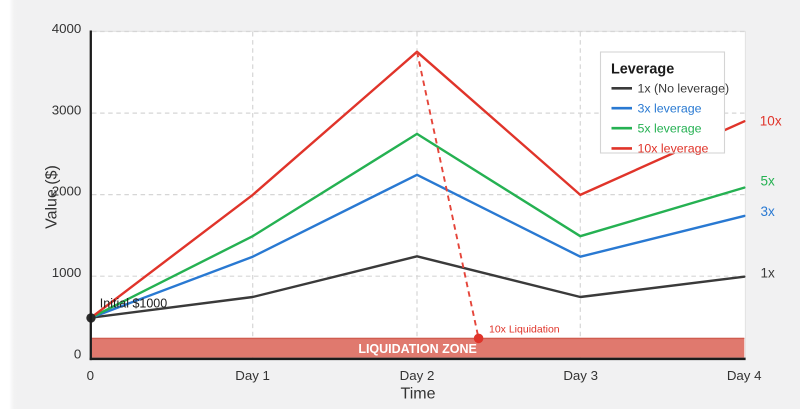 The height and width of the screenshot is (409, 800). What do you see at coordinates (768, 211) in the screenshot?
I see `svg-text: 3x` at bounding box center [768, 211].